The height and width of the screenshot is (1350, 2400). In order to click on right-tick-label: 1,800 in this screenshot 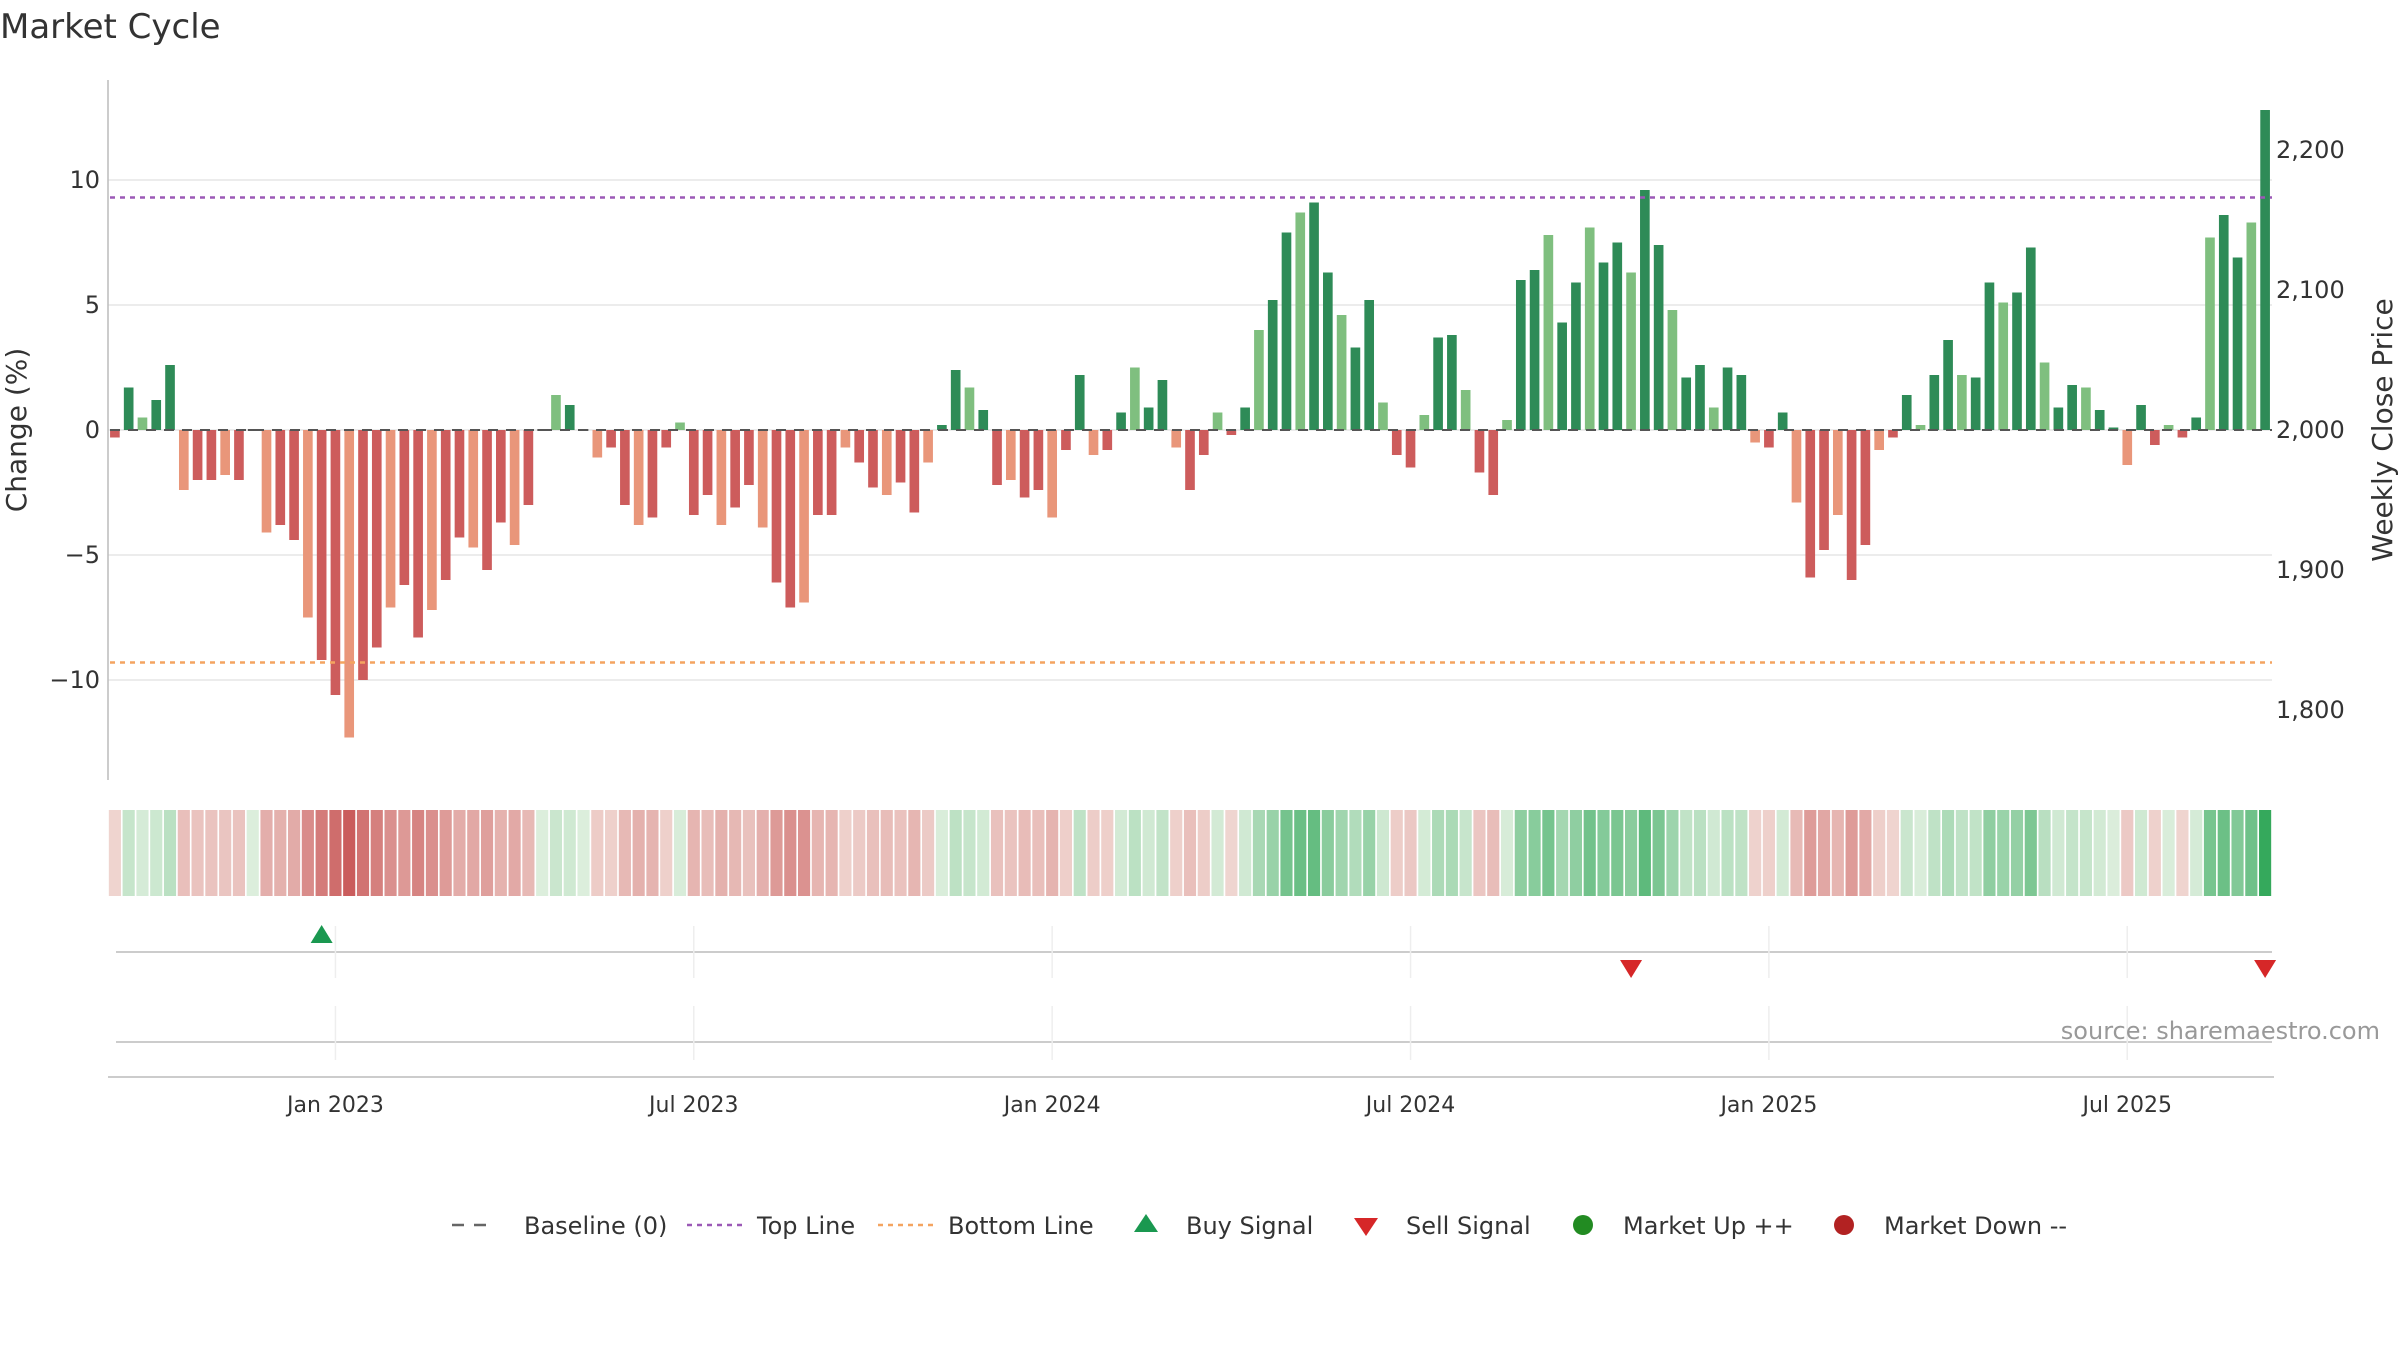, I will do `click(2310, 710)`.